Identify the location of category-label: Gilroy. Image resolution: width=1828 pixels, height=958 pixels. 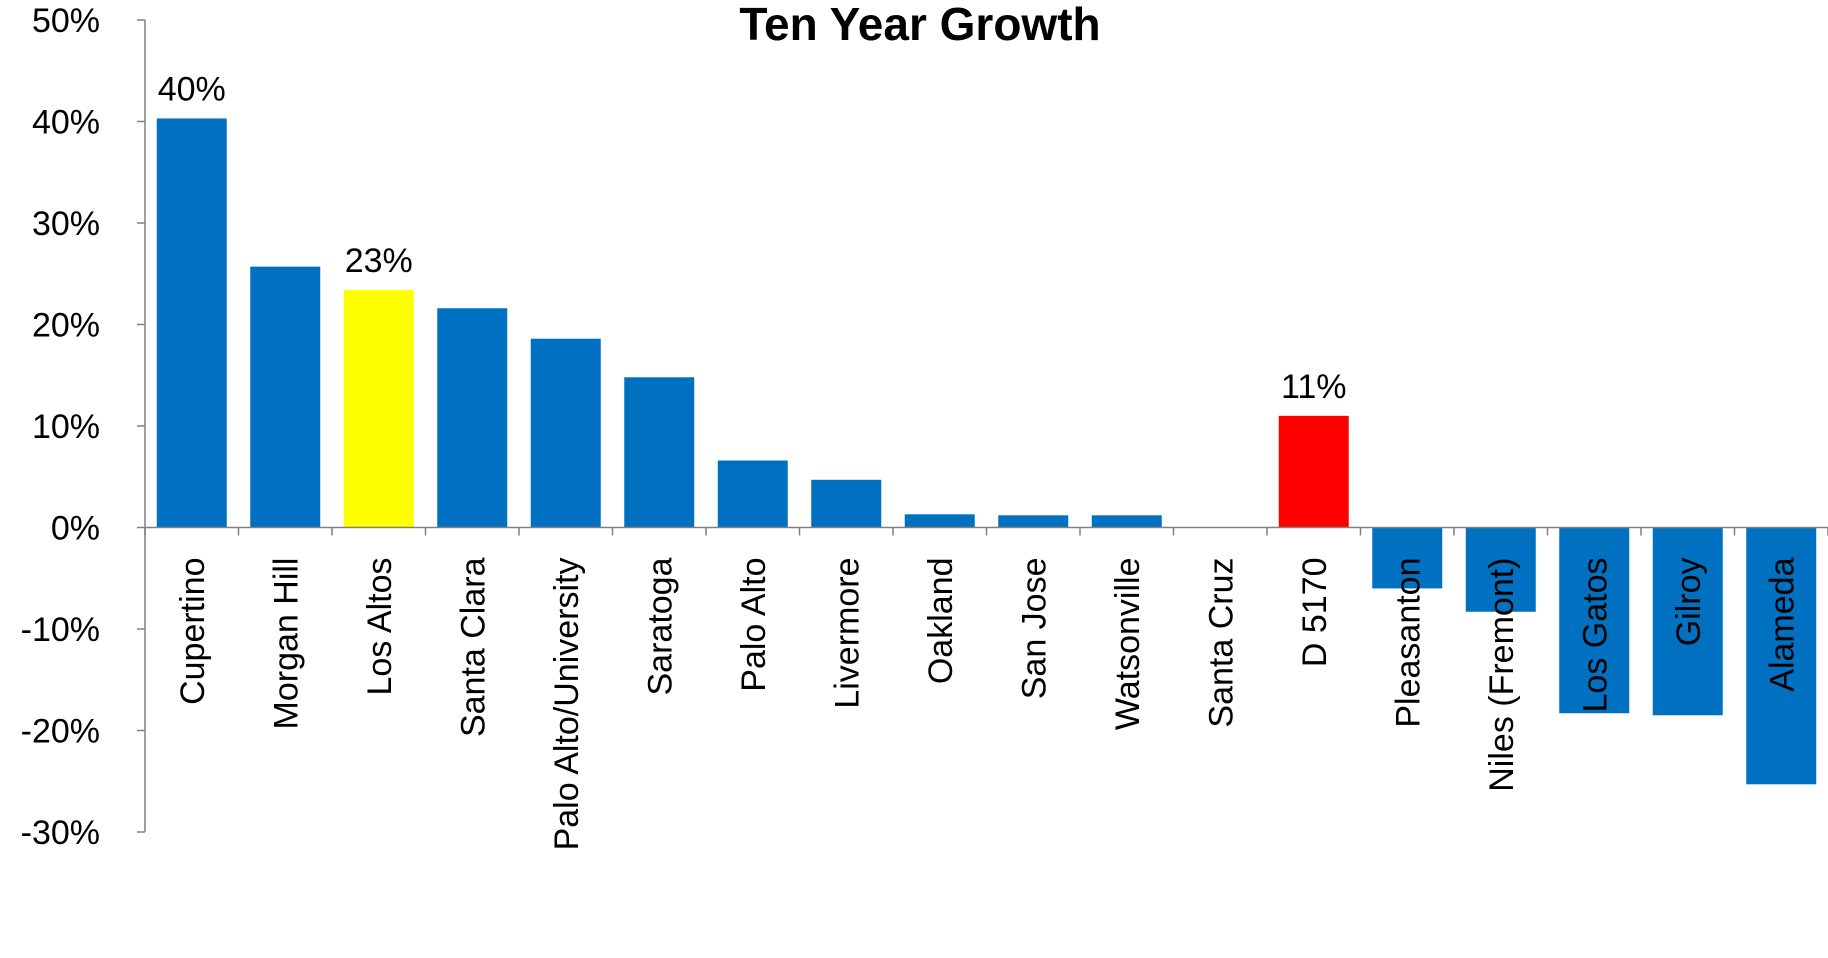
(1689, 602).